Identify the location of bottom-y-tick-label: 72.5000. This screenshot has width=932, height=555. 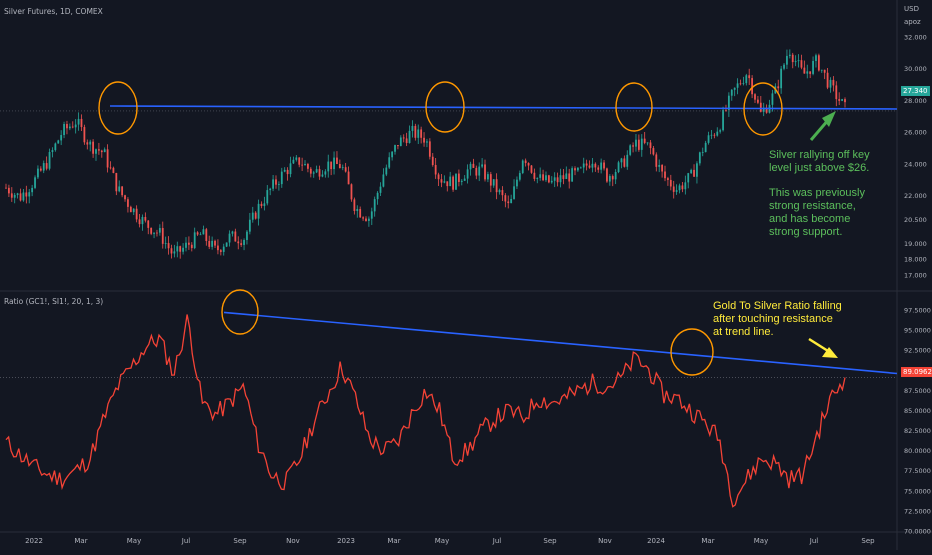
(917, 511).